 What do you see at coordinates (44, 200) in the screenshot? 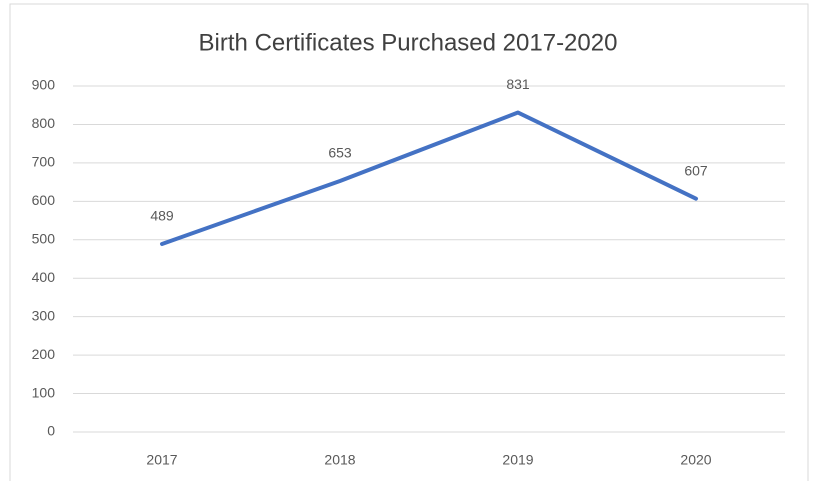
I see `y-tick-label: 600` at bounding box center [44, 200].